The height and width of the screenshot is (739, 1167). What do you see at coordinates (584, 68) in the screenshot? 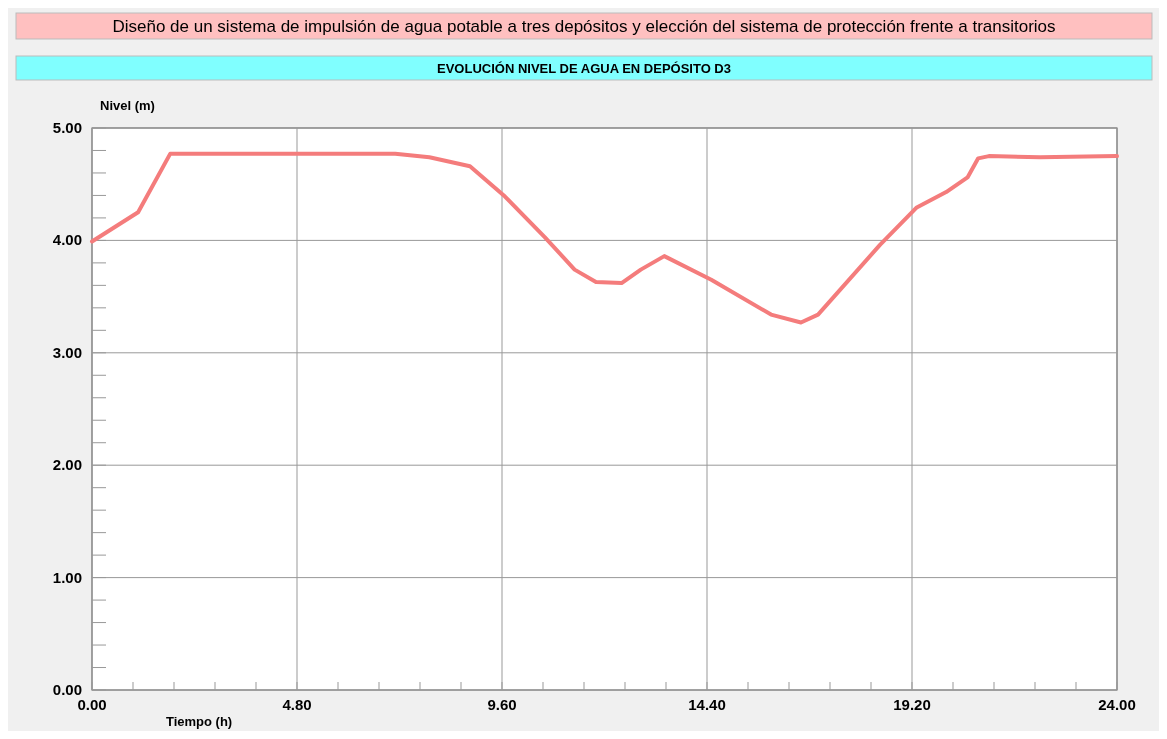
I see `chart-subtitle: EVOLUCIÓN NIVEL DE AGUA EN DEPÓSITO D3` at bounding box center [584, 68].